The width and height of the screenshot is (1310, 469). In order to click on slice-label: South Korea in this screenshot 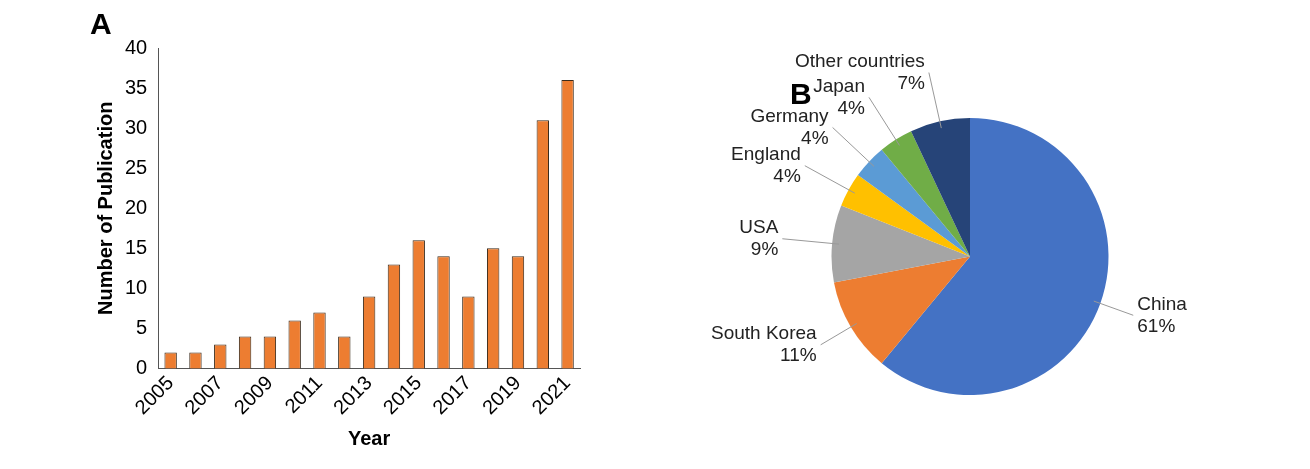, I will do `click(764, 333)`.